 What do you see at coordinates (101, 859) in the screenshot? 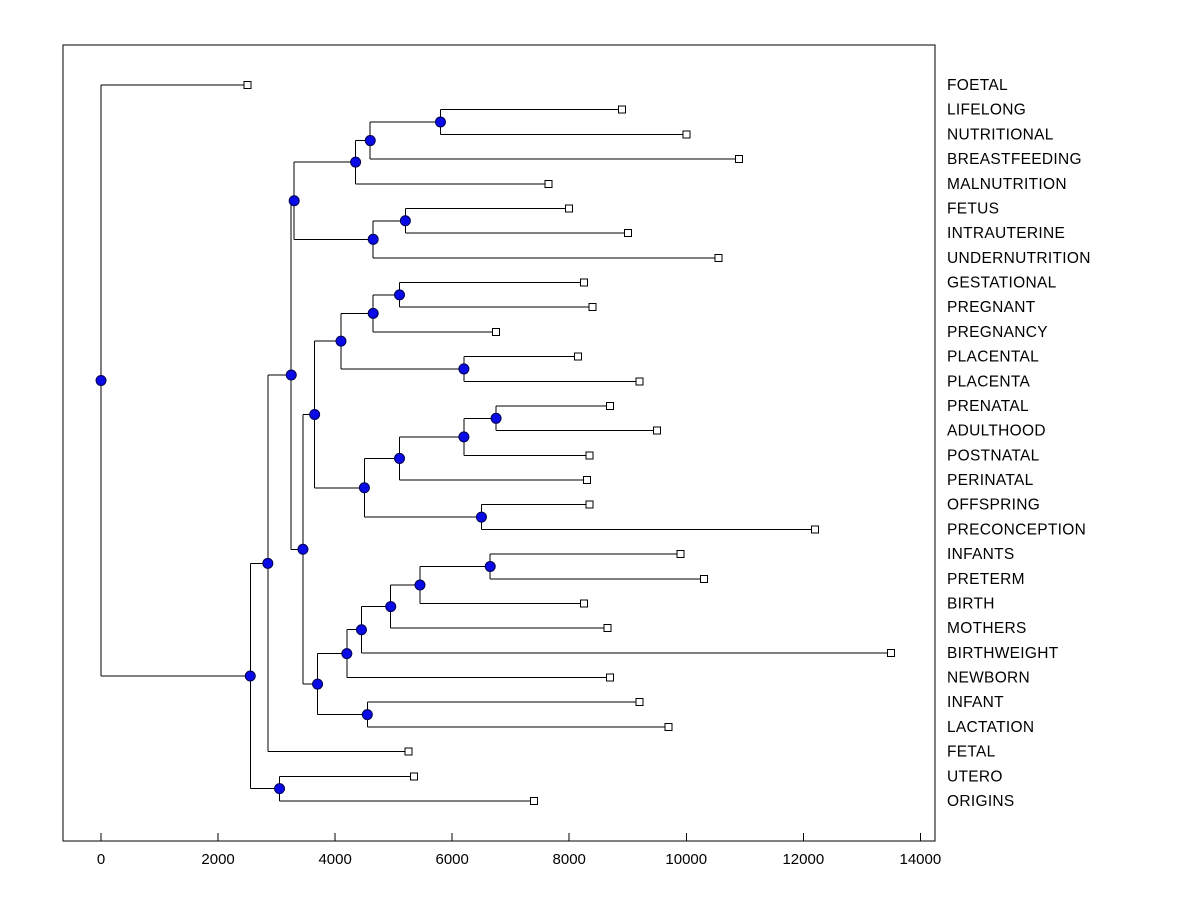
I see `x-tick-label: 0` at bounding box center [101, 859].